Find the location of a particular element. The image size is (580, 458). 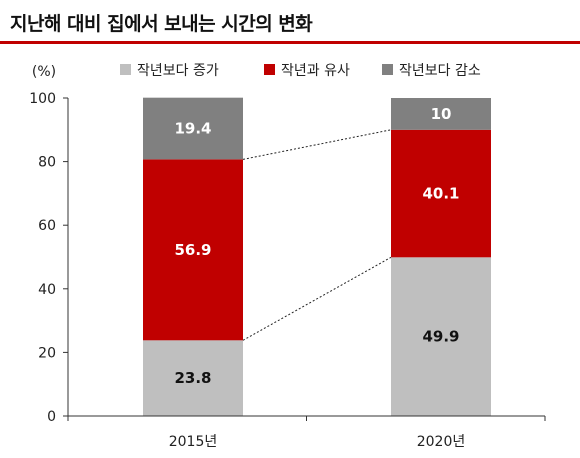

data-label: 23.8 is located at coordinates (192, 378).